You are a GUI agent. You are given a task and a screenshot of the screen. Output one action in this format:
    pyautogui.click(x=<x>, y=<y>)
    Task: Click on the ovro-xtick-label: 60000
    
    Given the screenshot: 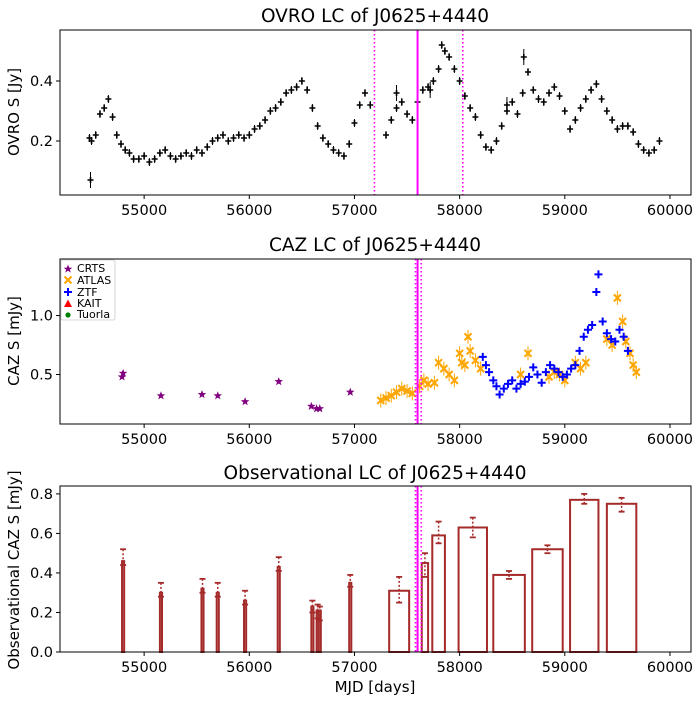 What is the action you would take?
    pyautogui.click(x=670, y=211)
    